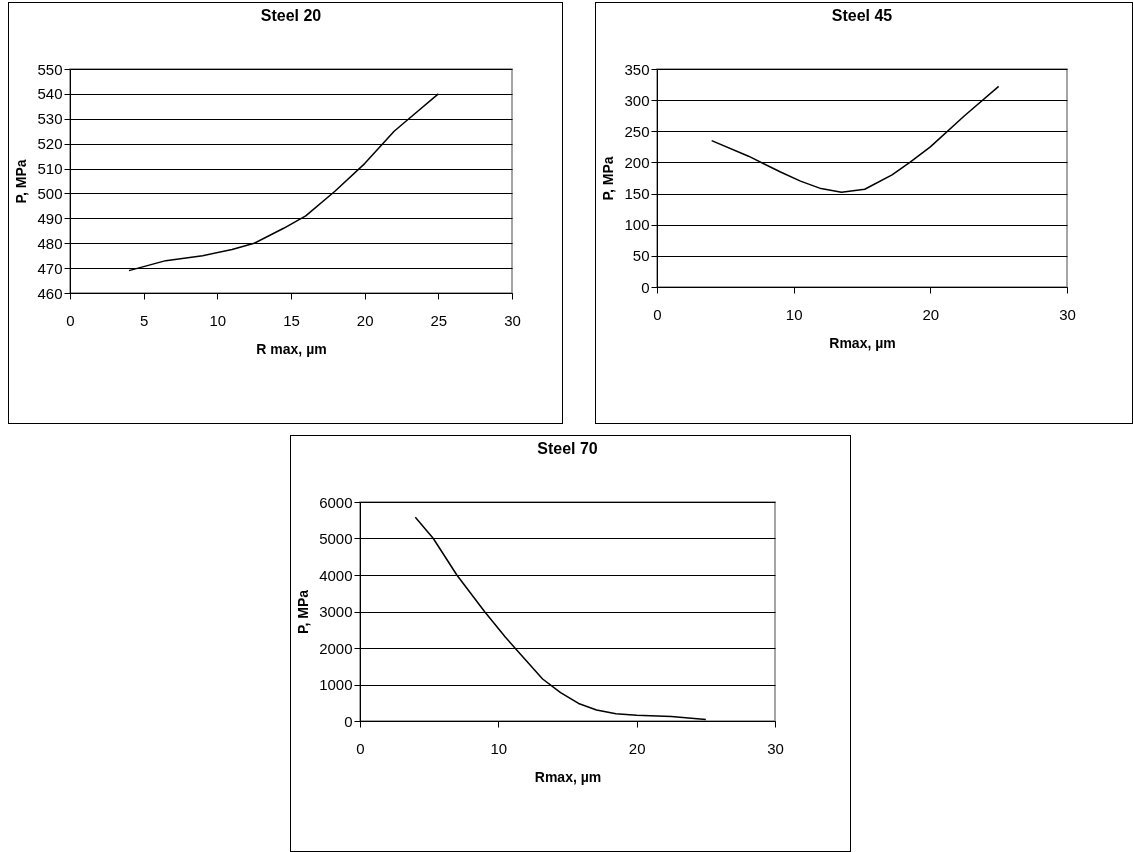 The height and width of the screenshot is (852, 1133). I want to click on y-tick-label: 480, so click(50, 243).